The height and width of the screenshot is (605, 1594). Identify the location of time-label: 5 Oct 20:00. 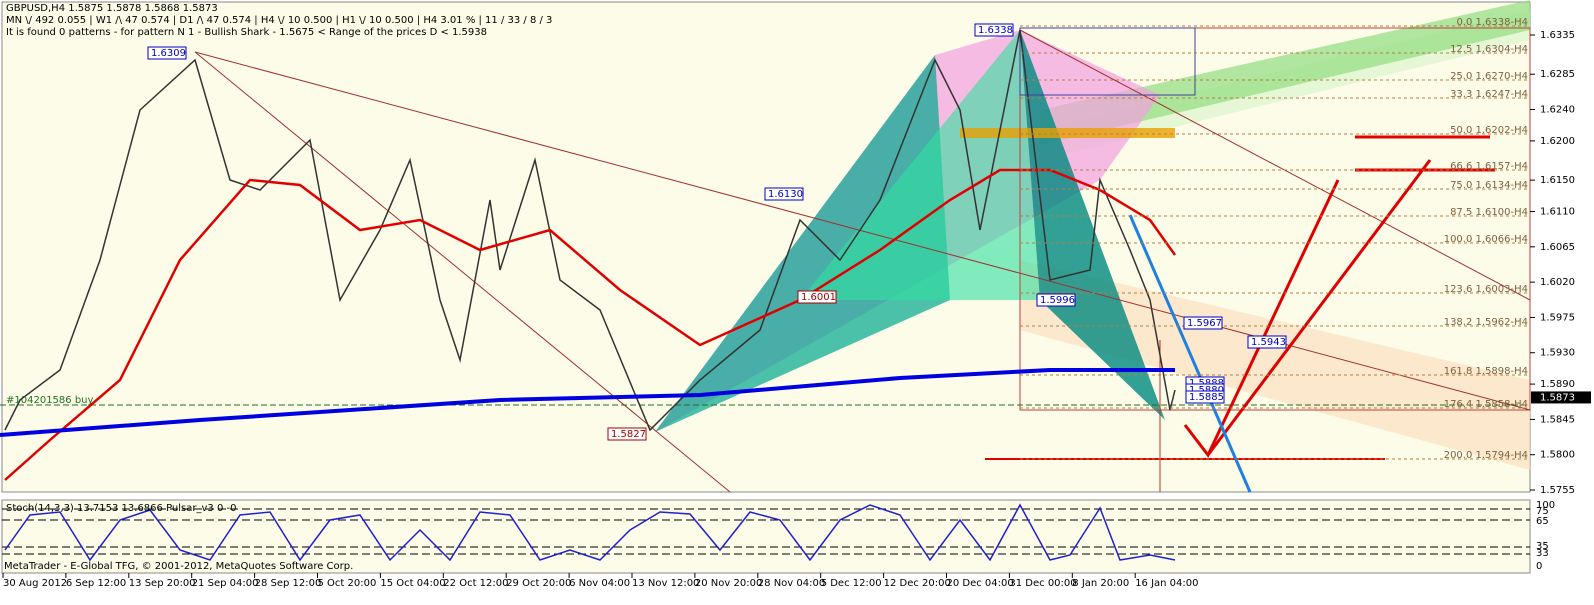
(347, 583).